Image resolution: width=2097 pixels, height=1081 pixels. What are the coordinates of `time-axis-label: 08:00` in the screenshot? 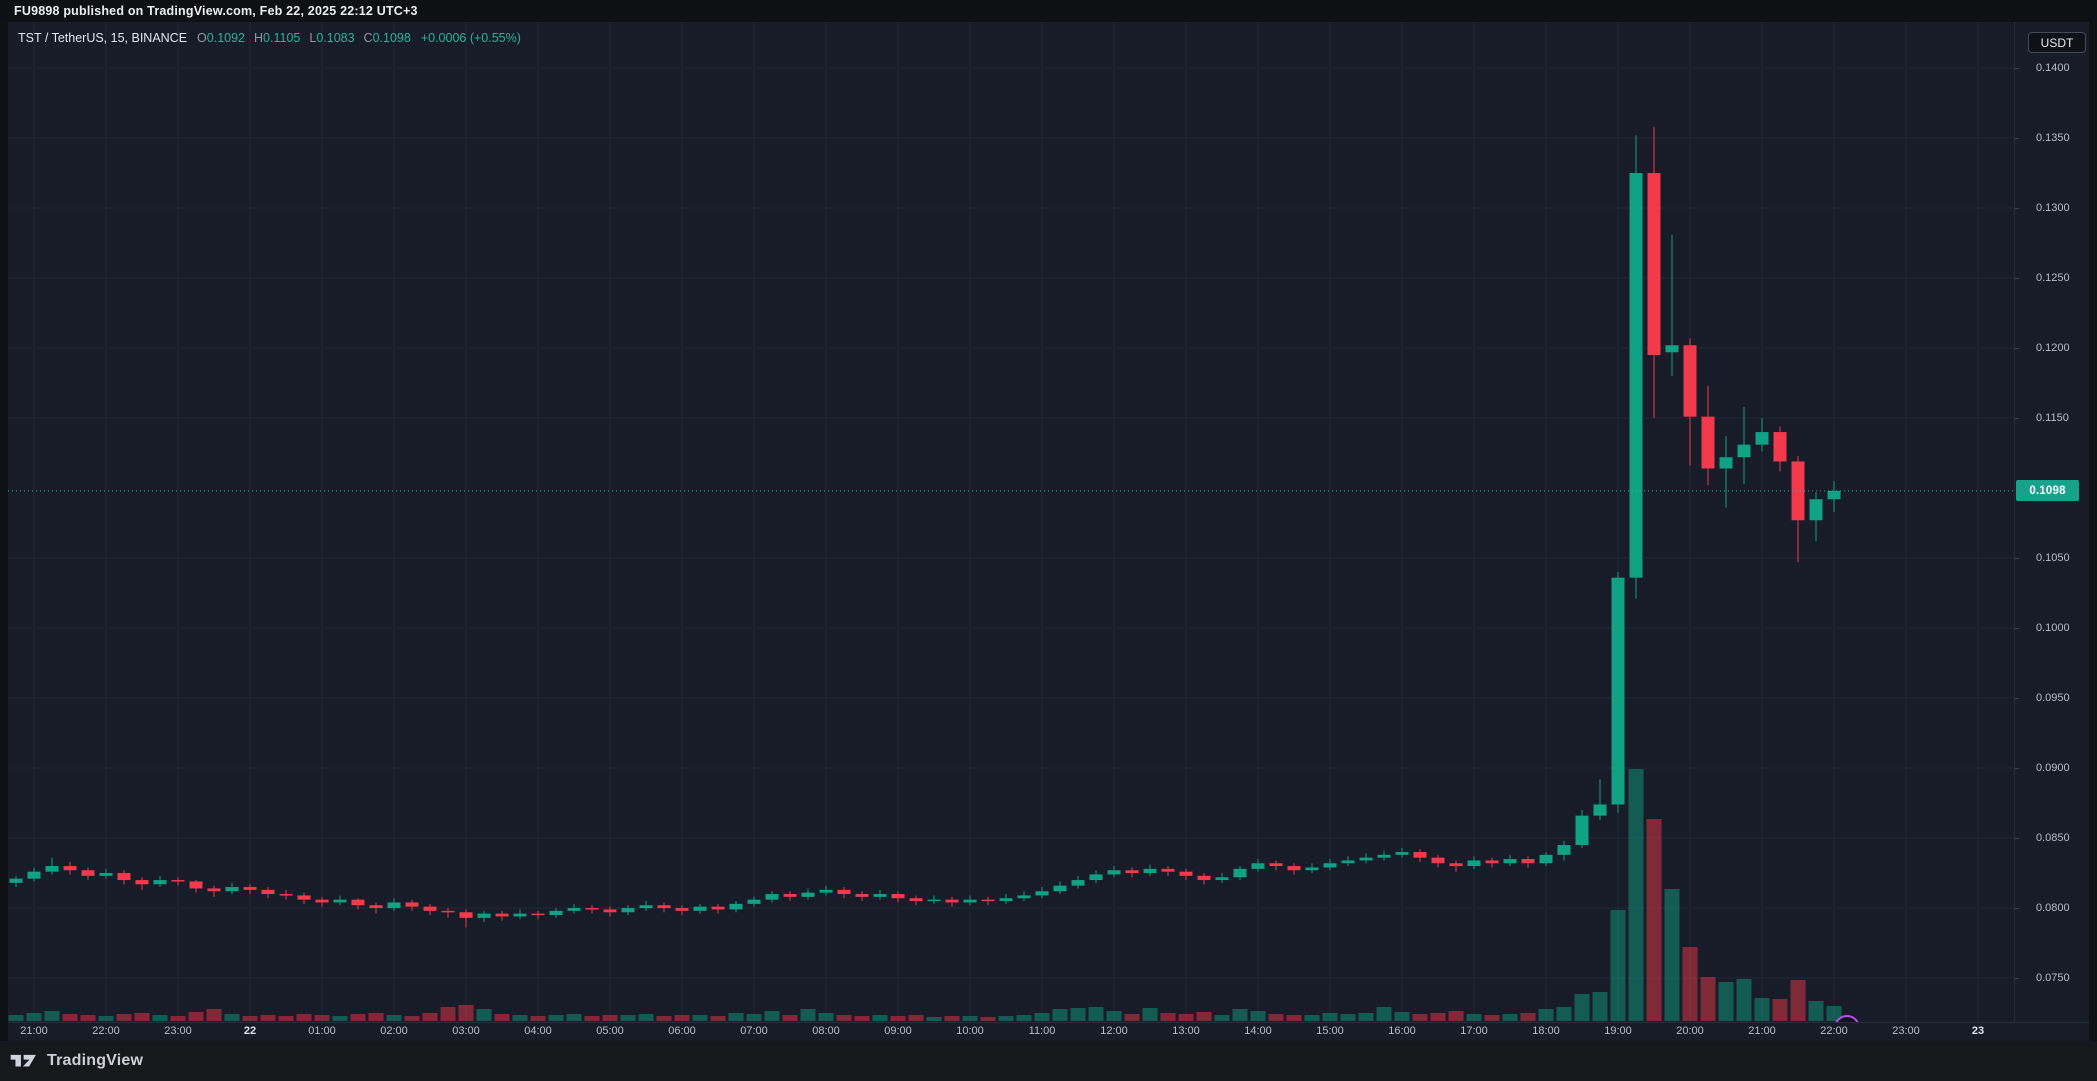 It's located at (826, 1031).